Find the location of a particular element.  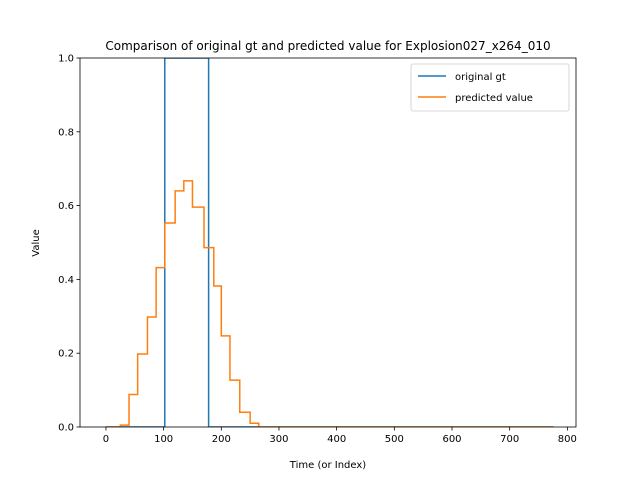

y-axis-ticks: 0.0 0.2 0.4 0.6 0.8 1.0 is located at coordinates (69, 244).